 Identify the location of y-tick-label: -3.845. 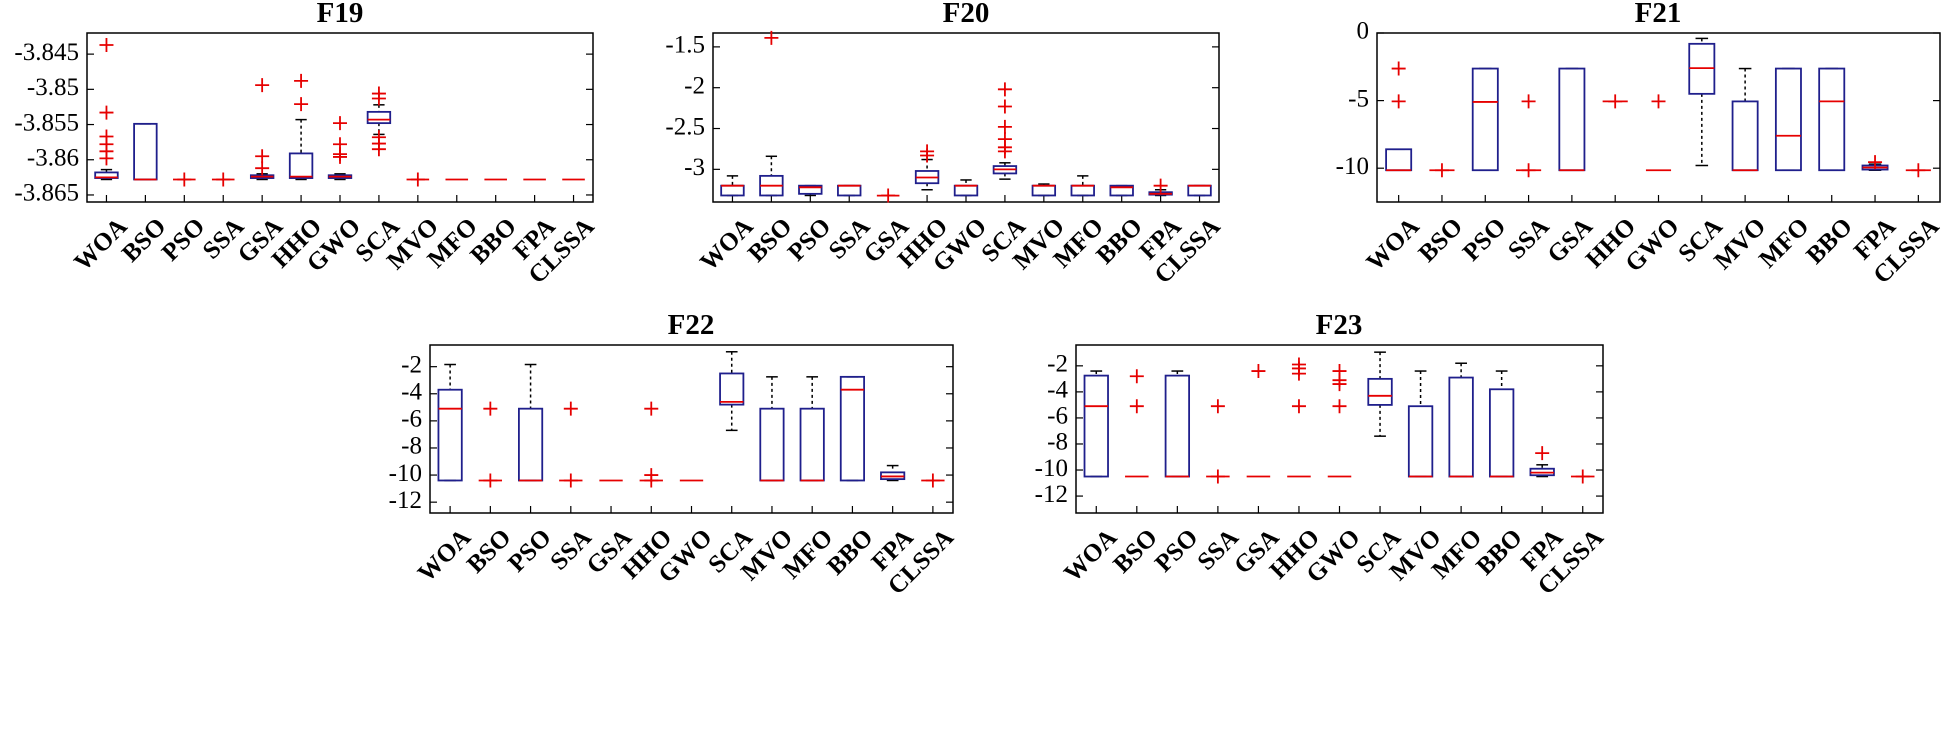
(46, 52).